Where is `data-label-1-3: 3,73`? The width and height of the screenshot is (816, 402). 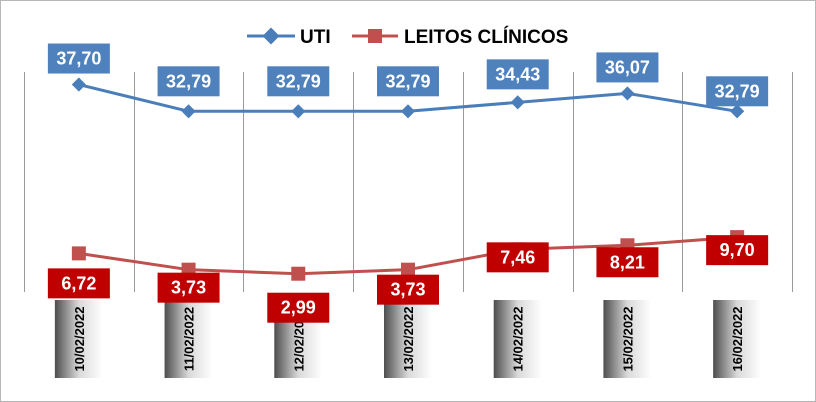 data-label-1-3: 3,73 is located at coordinates (407, 290).